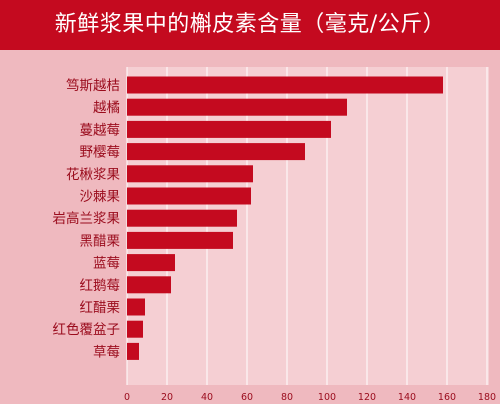 The height and width of the screenshot is (404, 500). I want to click on category-label: 沙棘果, so click(100, 197).